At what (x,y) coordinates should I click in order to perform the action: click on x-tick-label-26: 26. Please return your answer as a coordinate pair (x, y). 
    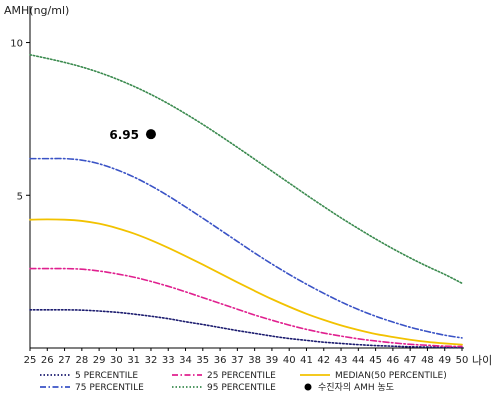
    Looking at the image, I should click on (47, 360).